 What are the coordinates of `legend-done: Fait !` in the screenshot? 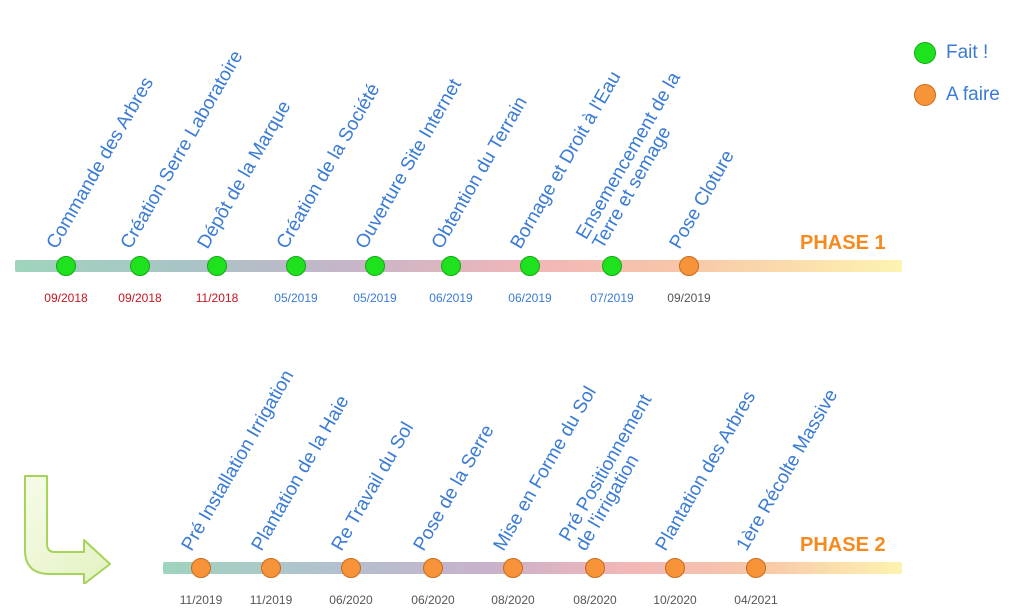 It's located at (951, 53).